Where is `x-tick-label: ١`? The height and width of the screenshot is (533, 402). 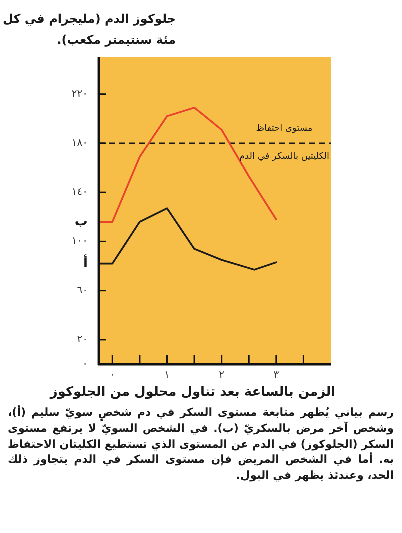 x-tick-label: ١ is located at coordinates (167, 375).